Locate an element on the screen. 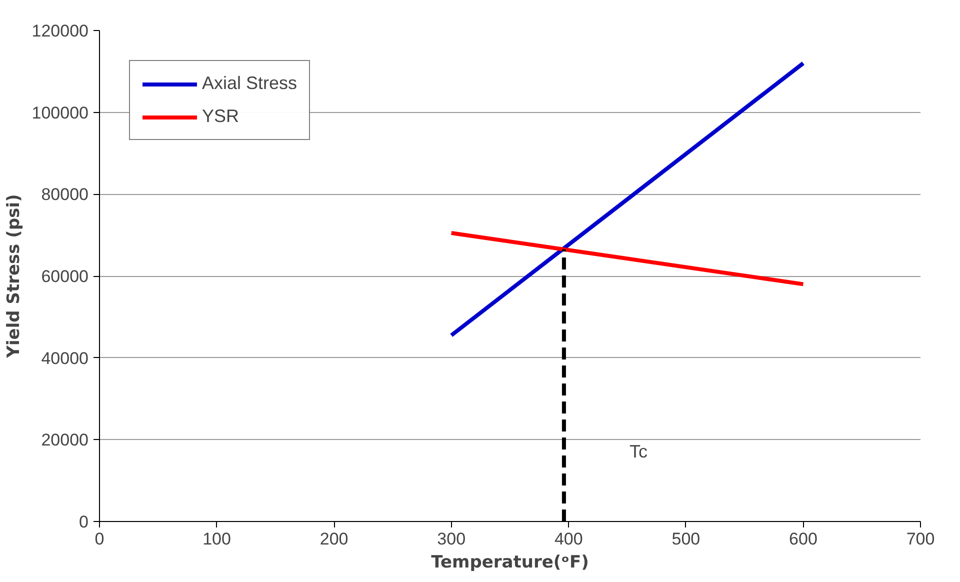 This screenshot has width=960, height=582. y-tick-label: 60000 is located at coordinates (65, 276).